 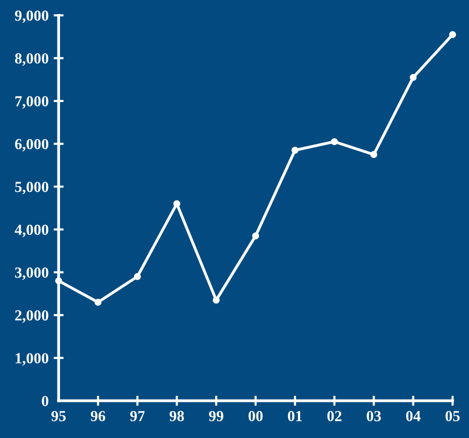 What do you see at coordinates (31, 59) in the screenshot?
I see `y-tick-label: 8,000` at bounding box center [31, 59].